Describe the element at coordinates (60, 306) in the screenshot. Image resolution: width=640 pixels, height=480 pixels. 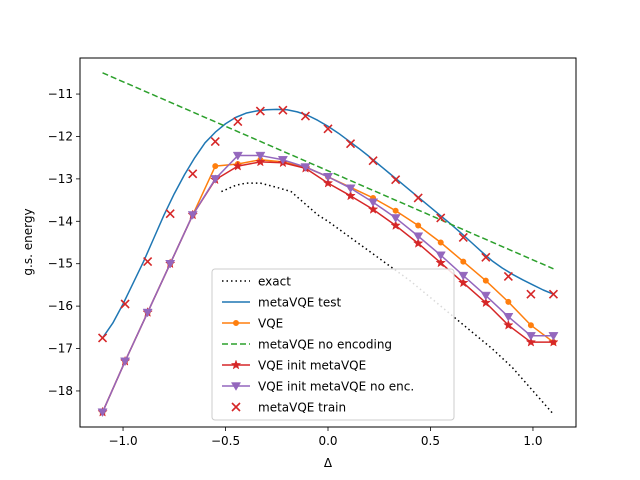
I see `y-tick-label: −16` at that location.